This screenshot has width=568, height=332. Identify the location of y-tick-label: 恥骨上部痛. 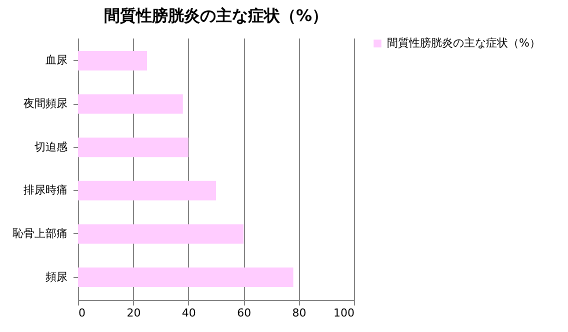
(40, 233).